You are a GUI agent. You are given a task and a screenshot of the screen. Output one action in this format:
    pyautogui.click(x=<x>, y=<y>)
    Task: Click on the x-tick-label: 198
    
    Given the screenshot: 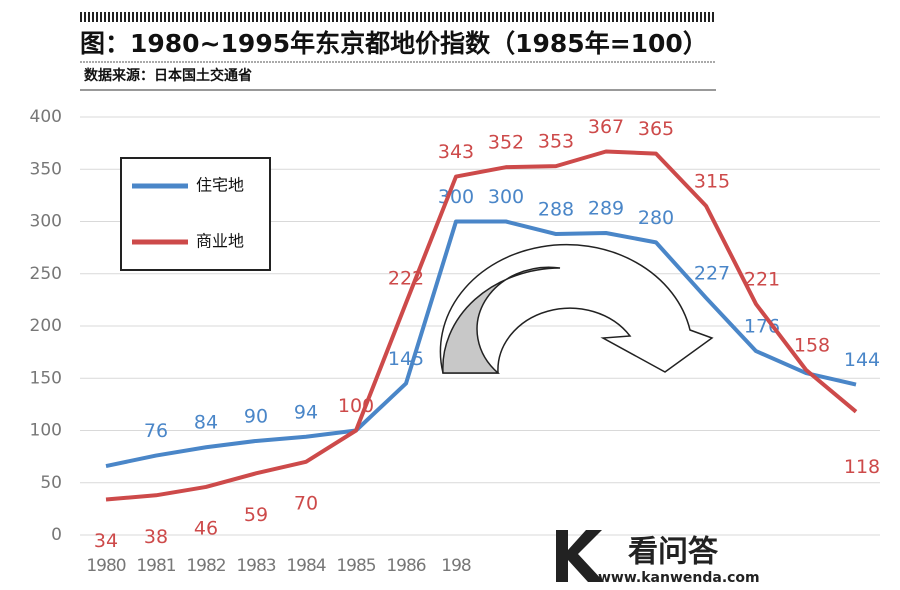 What is the action you would take?
    pyautogui.click(x=456, y=566)
    